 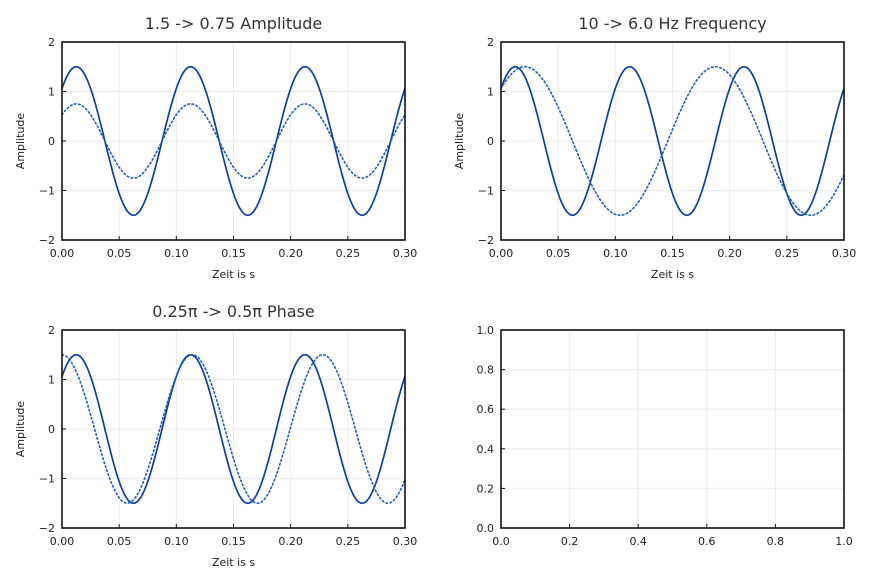 I want to click on x-tick-label: 0.2, so click(x=570, y=541).